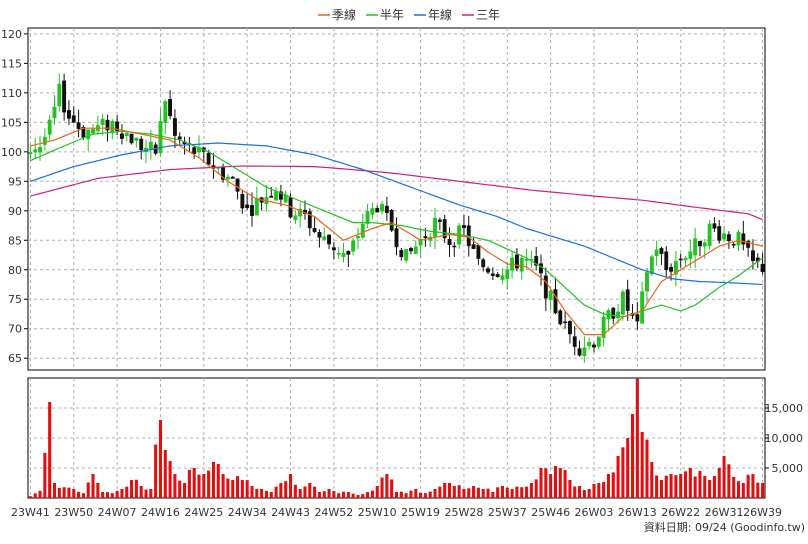  I want to click on legend-label-2: 年線, so click(440, 14).